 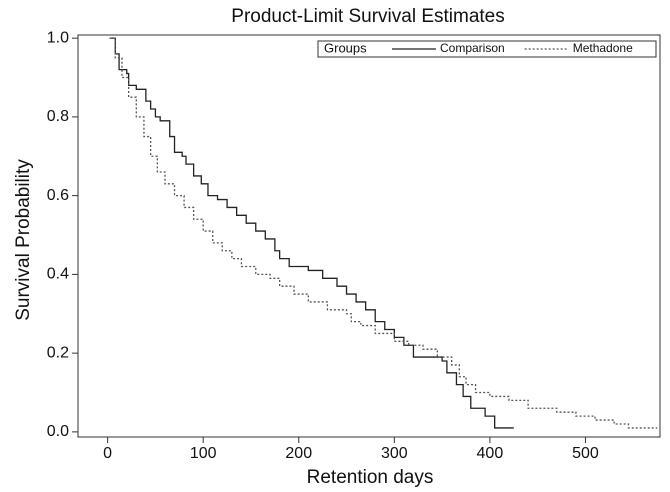 What do you see at coordinates (370, 477) in the screenshot?
I see `x-axis-label: Retention days` at bounding box center [370, 477].